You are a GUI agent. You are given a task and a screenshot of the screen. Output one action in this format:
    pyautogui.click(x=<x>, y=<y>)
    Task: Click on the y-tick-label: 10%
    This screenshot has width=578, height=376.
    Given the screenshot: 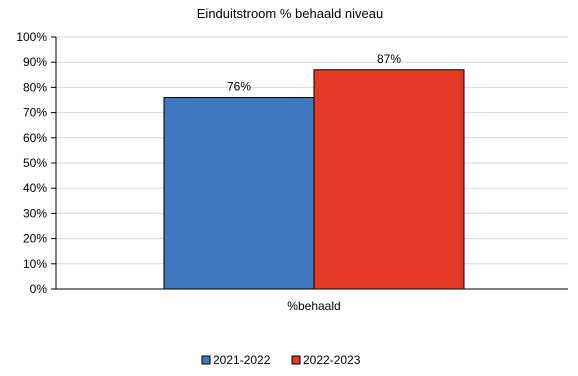 What is the action you would take?
    pyautogui.click(x=35, y=264)
    